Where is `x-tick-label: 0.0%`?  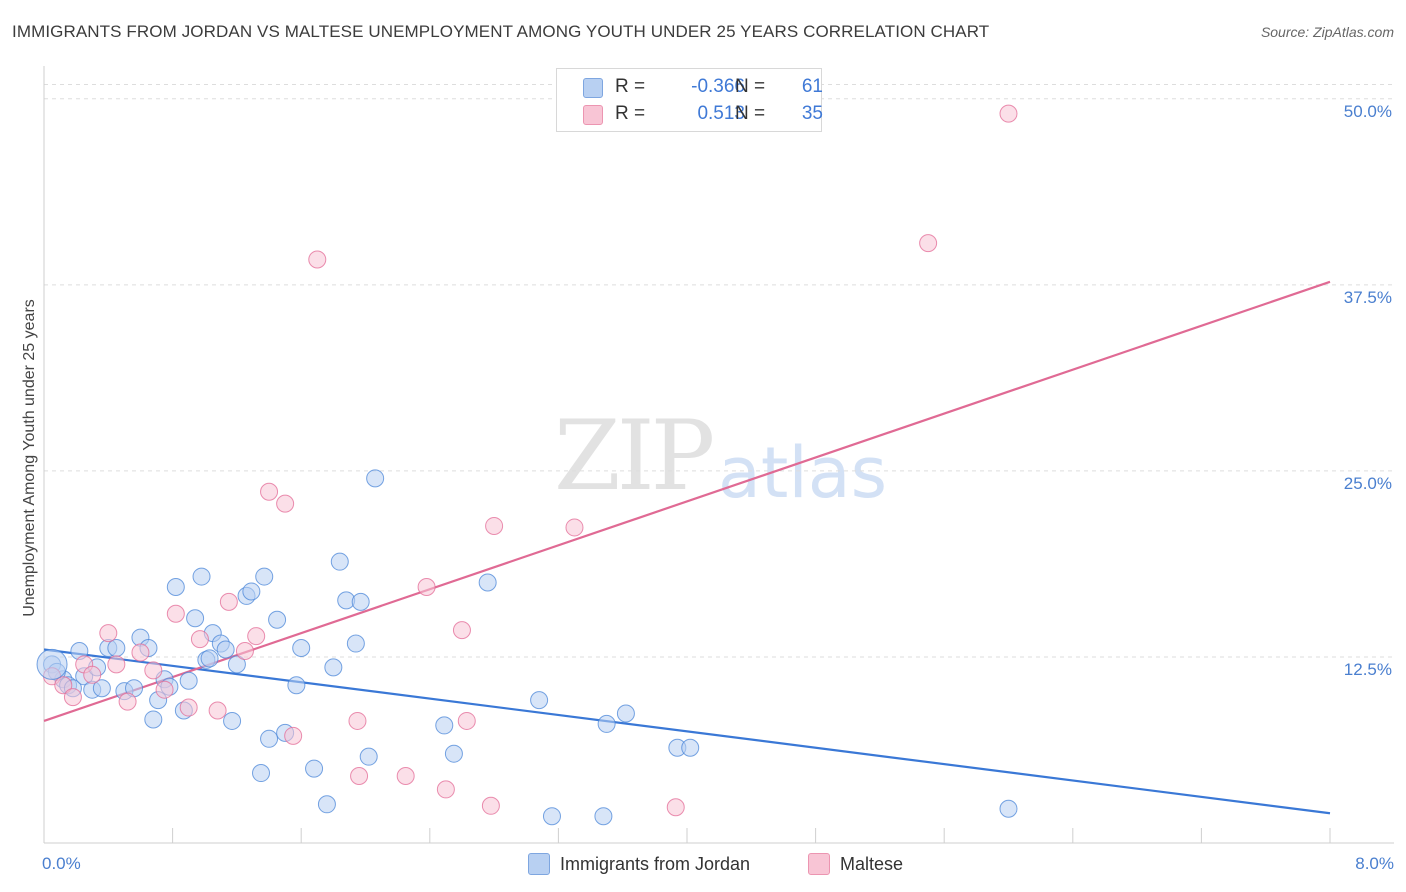 x-tick-label: 0.0% is located at coordinates (61, 863).